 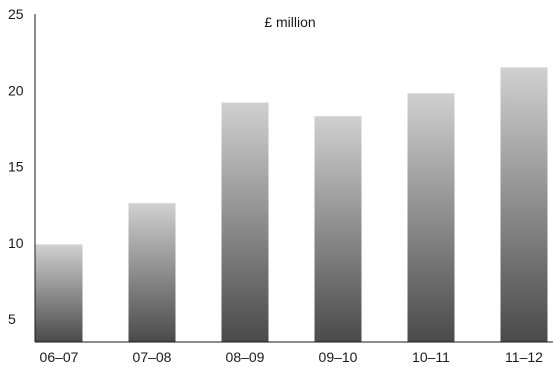 What do you see at coordinates (16, 90) in the screenshot?
I see `y-tick-label: 20` at bounding box center [16, 90].